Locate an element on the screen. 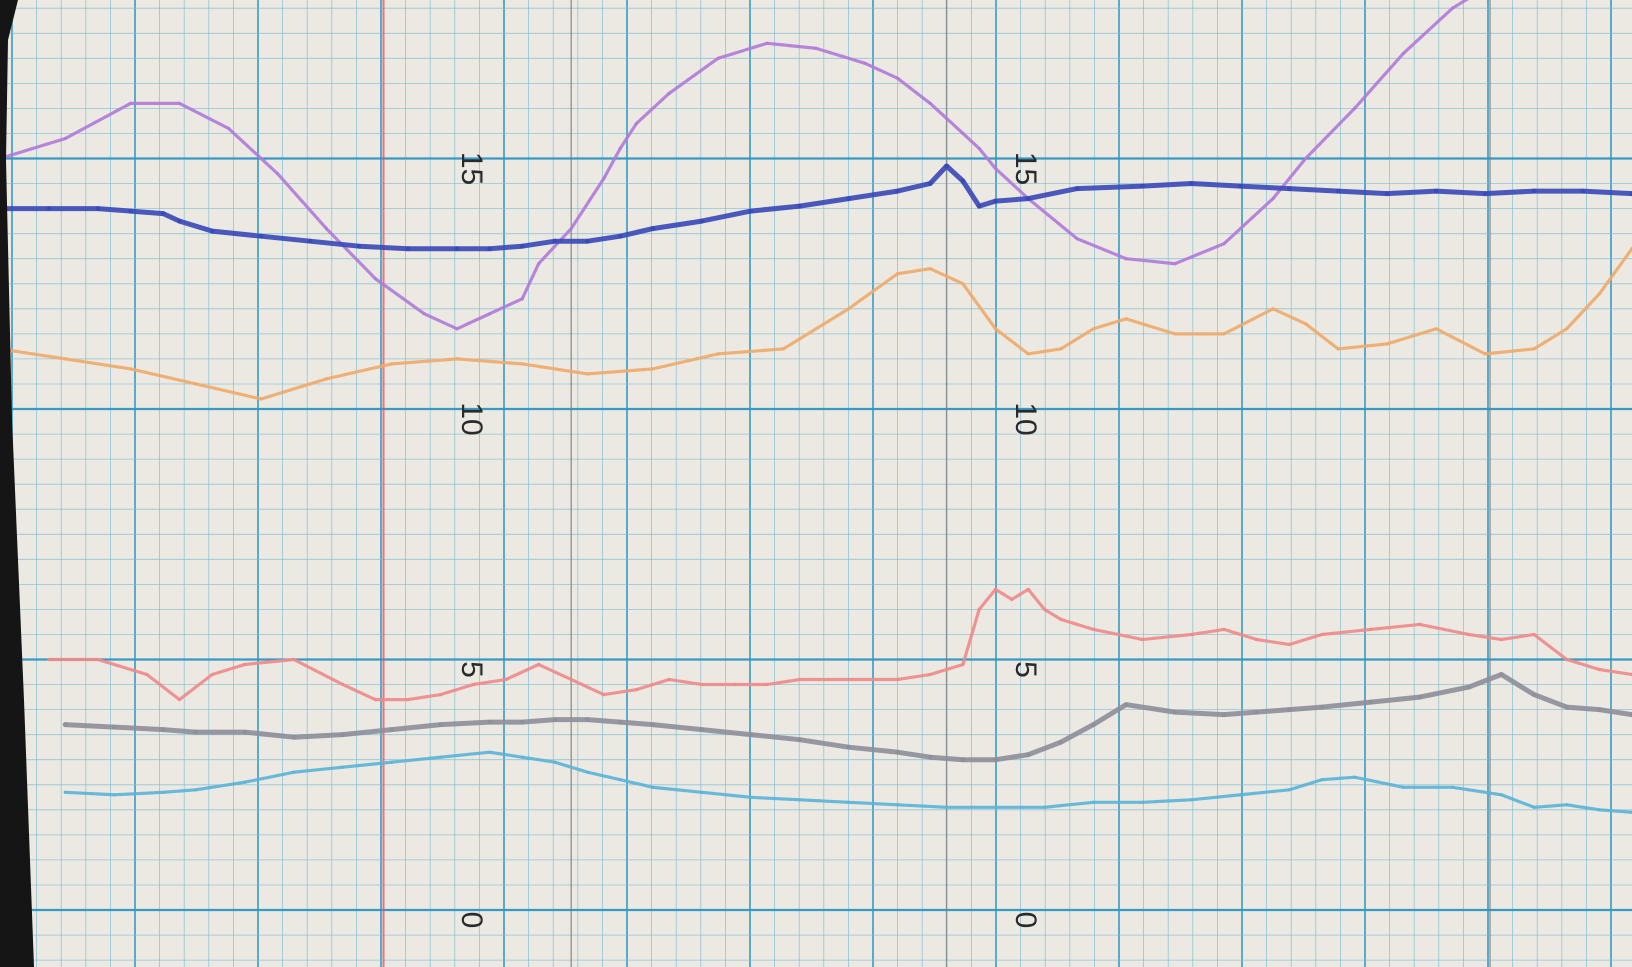  tick-label-col1-0: 0 is located at coordinates (471, 920).